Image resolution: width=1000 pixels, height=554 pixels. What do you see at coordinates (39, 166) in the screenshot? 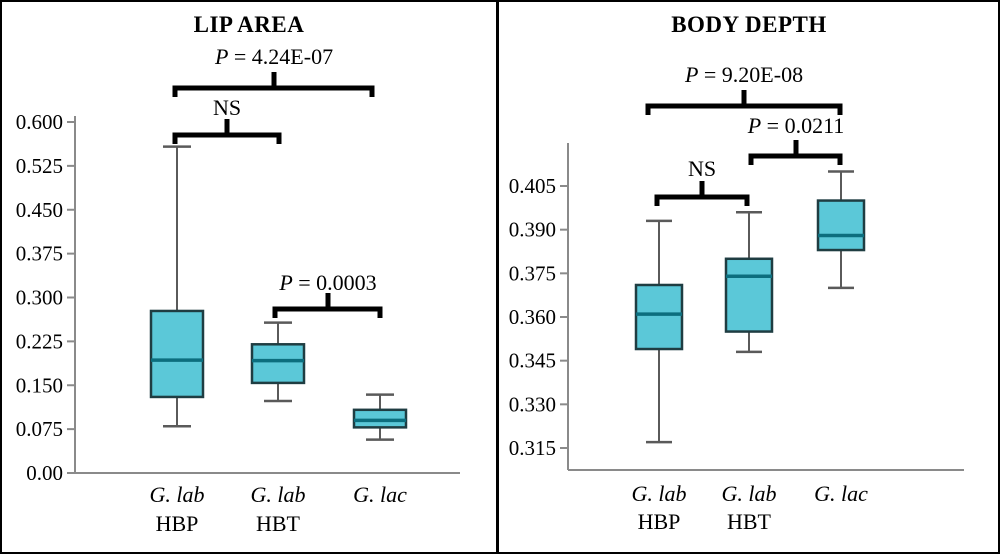
I see `y-tick-label: 0.525` at bounding box center [39, 166].